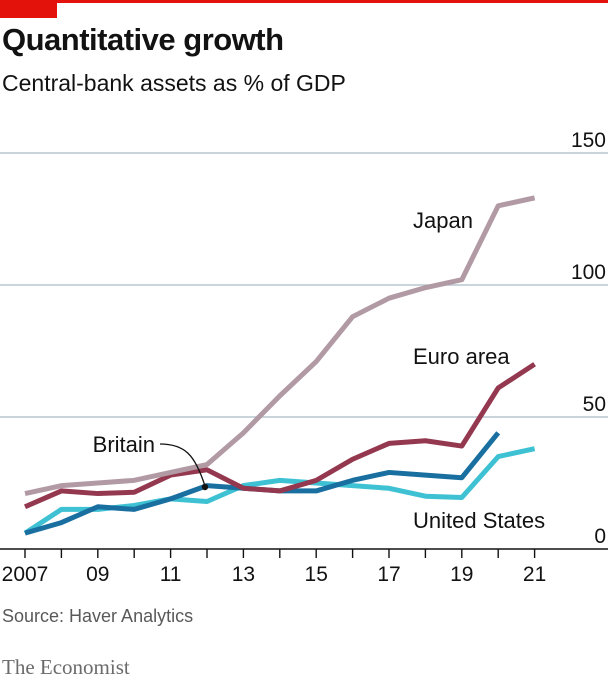 The image size is (608, 685). What do you see at coordinates (171, 574) in the screenshot?
I see `x-tick-label: 11` at bounding box center [171, 574].